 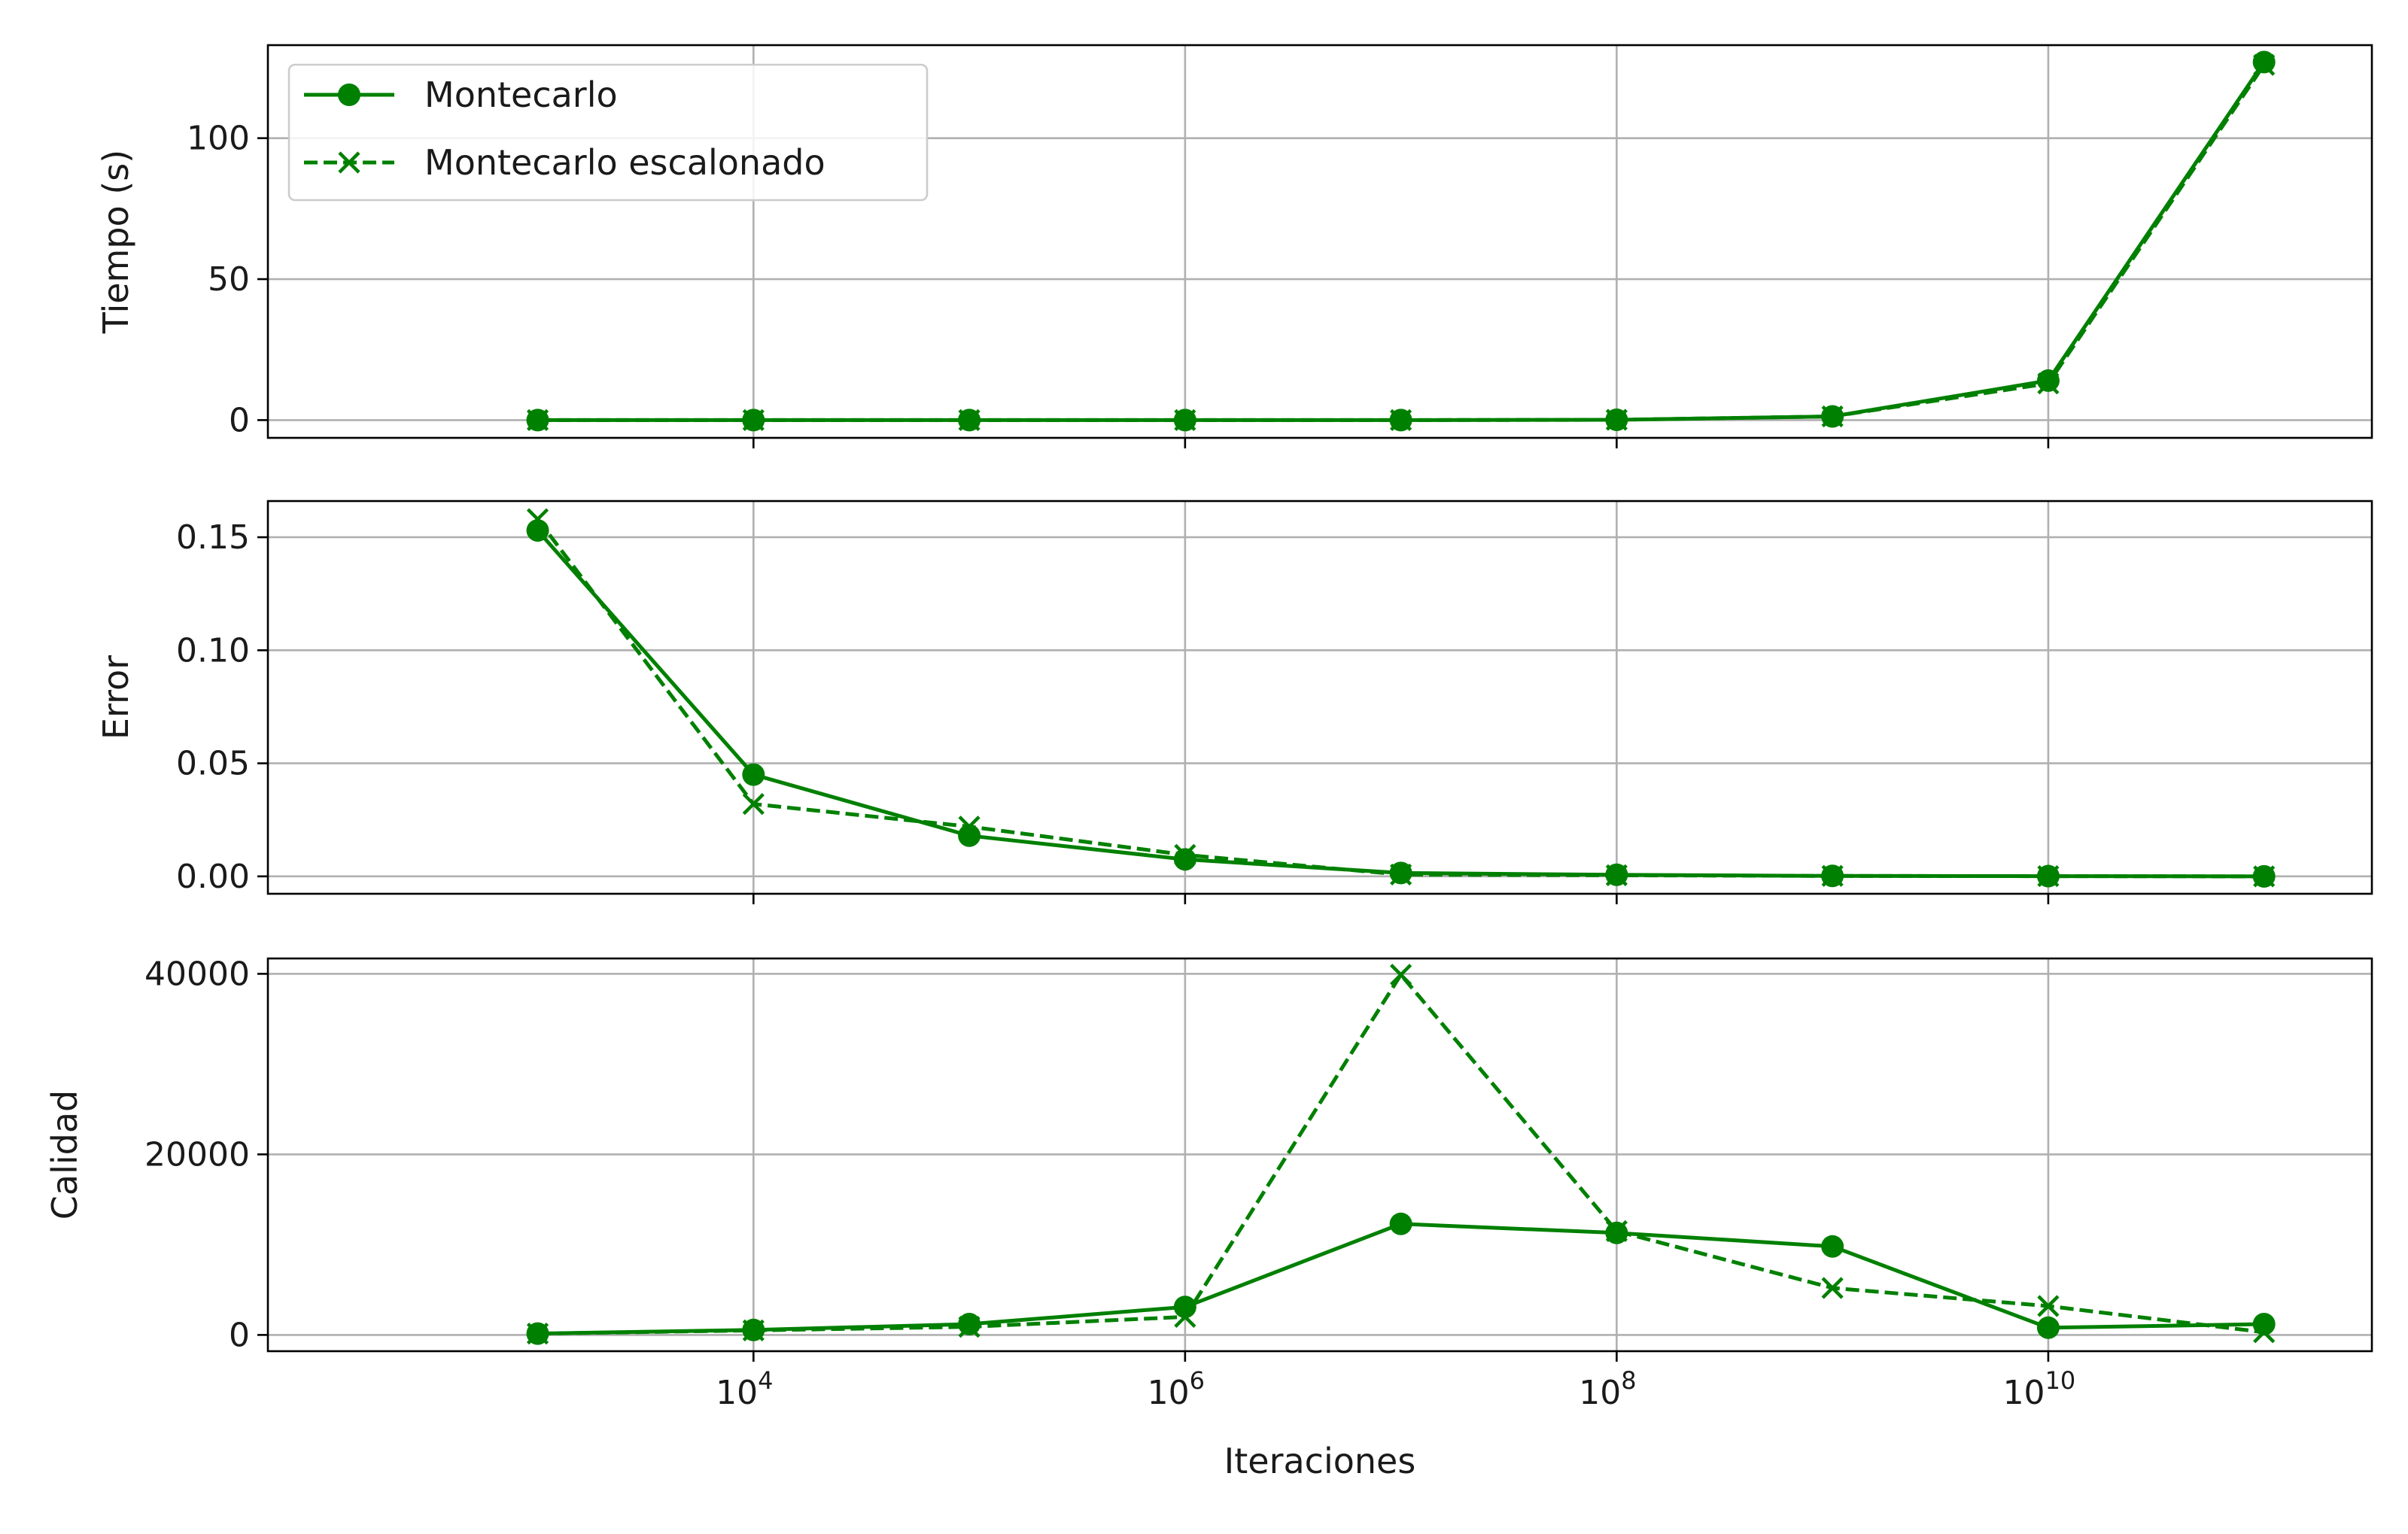 I want to click on x-tick-label: 10¹⁰, so click(x=2039, y=1389).